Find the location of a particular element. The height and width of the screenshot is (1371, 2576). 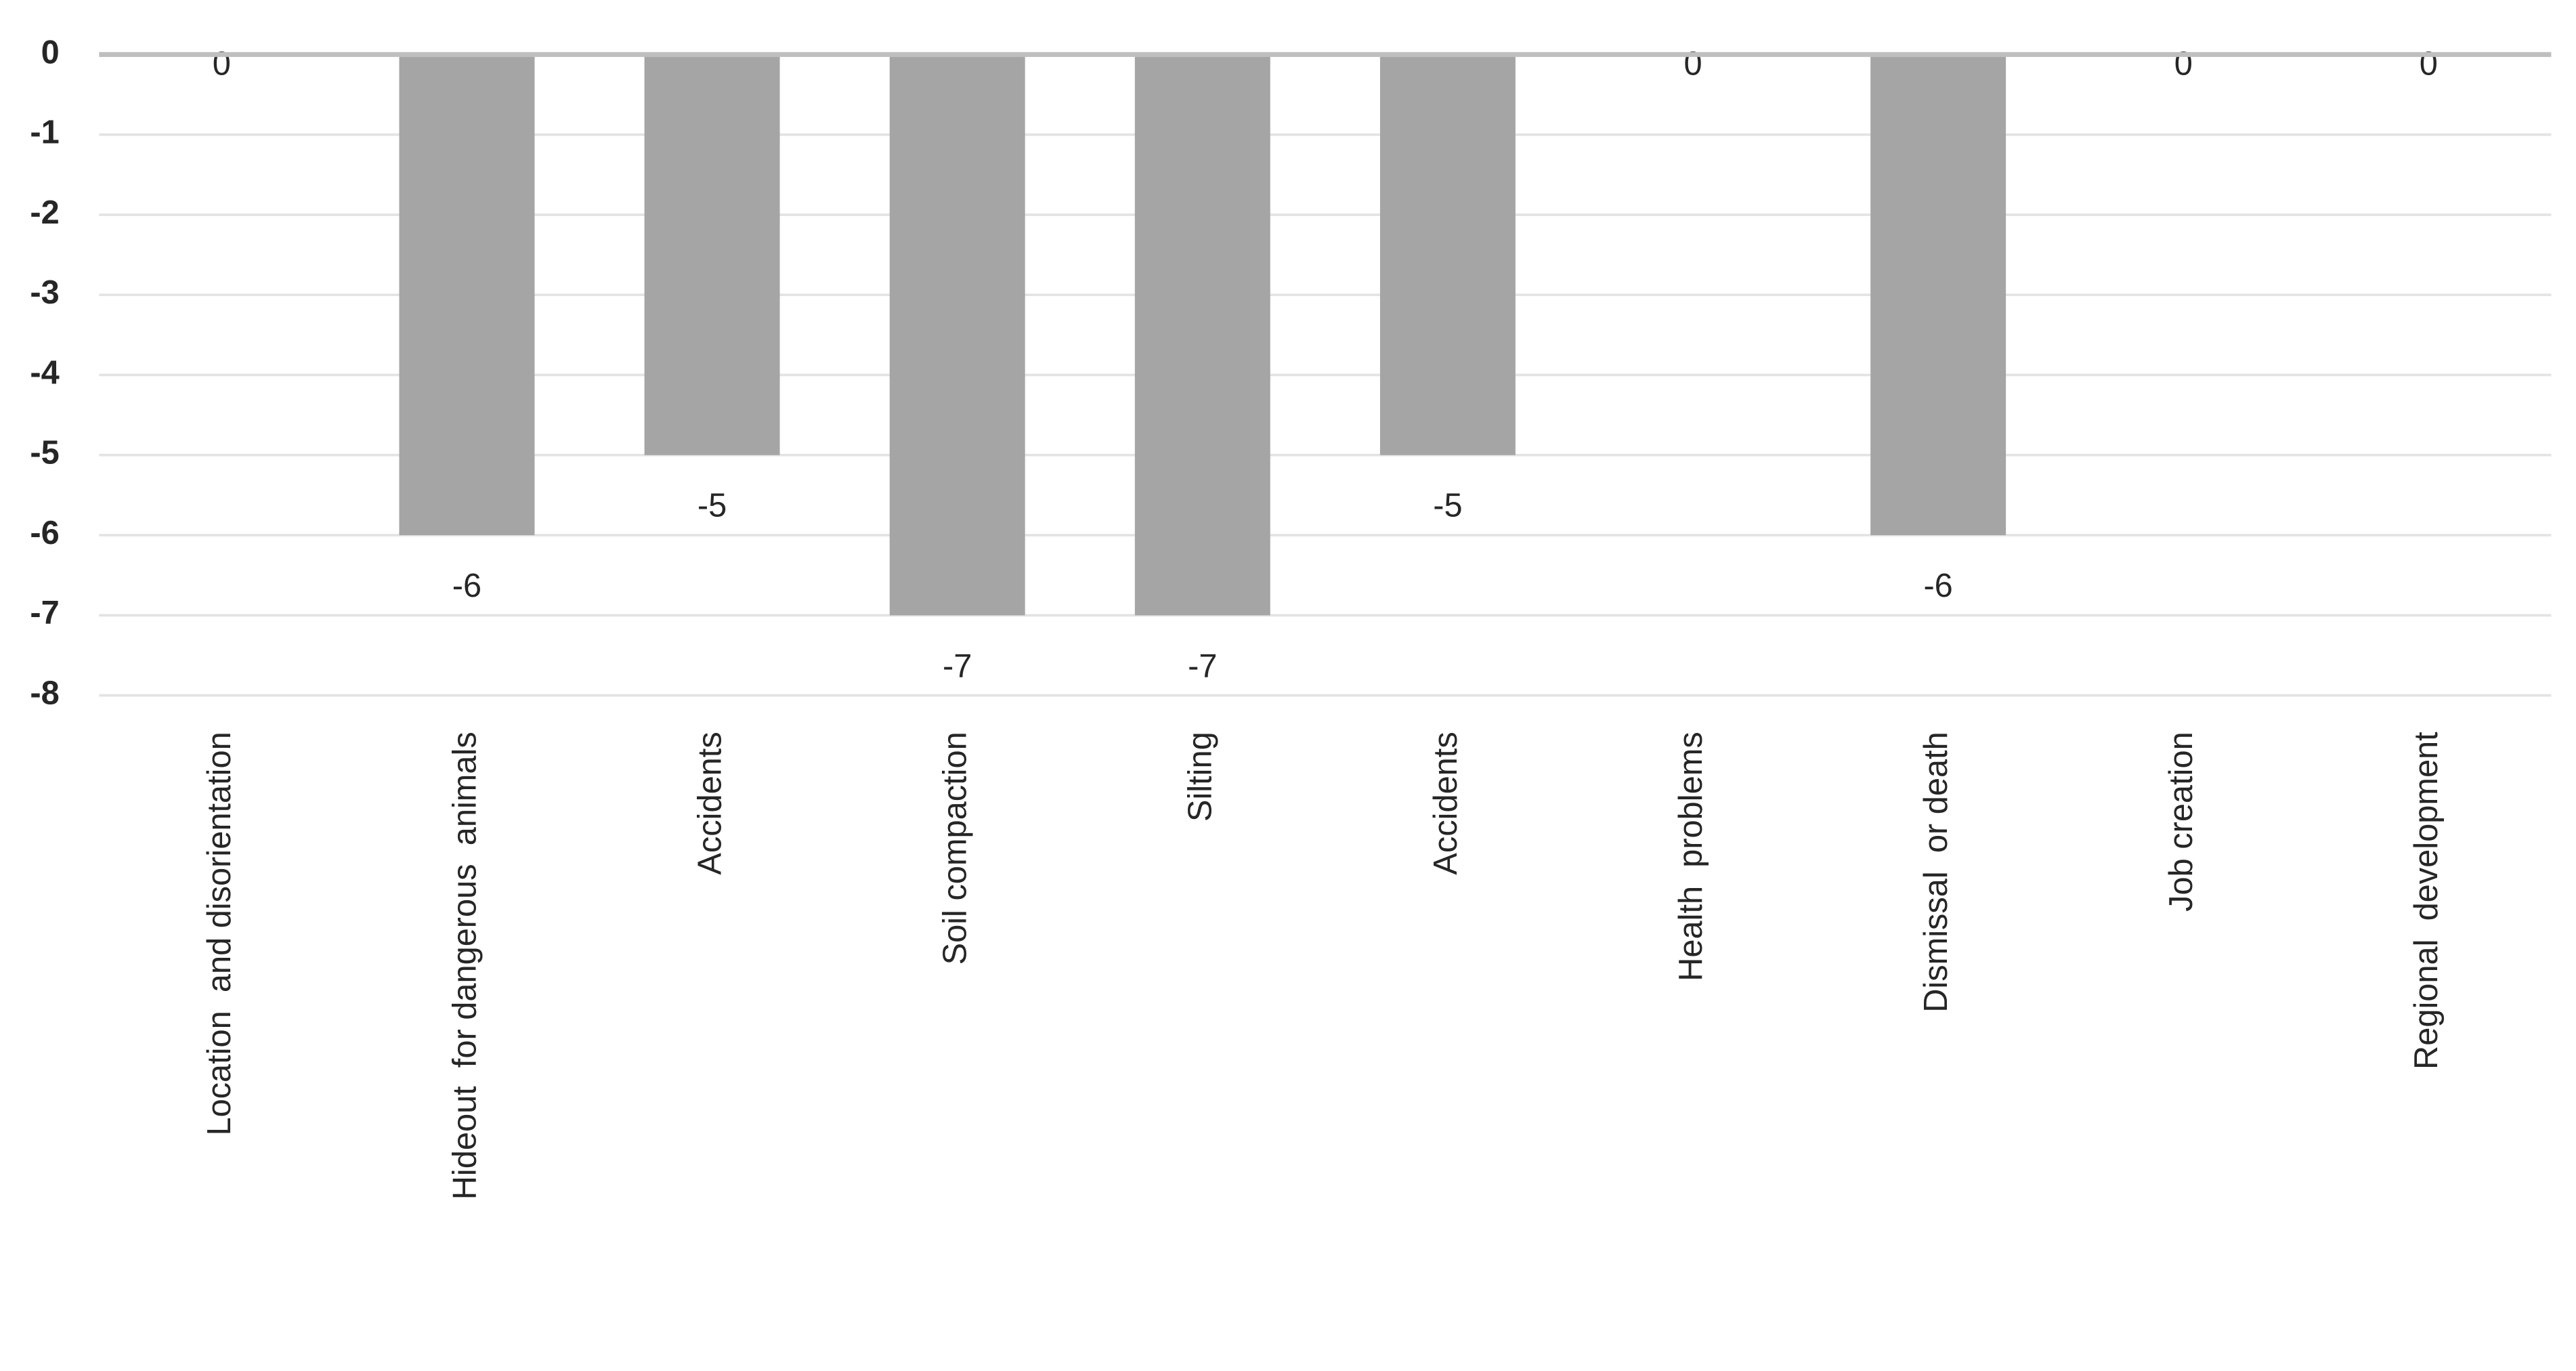

x-tick-label: Hideout for dangerous animals is located at coordinates (464, 966).